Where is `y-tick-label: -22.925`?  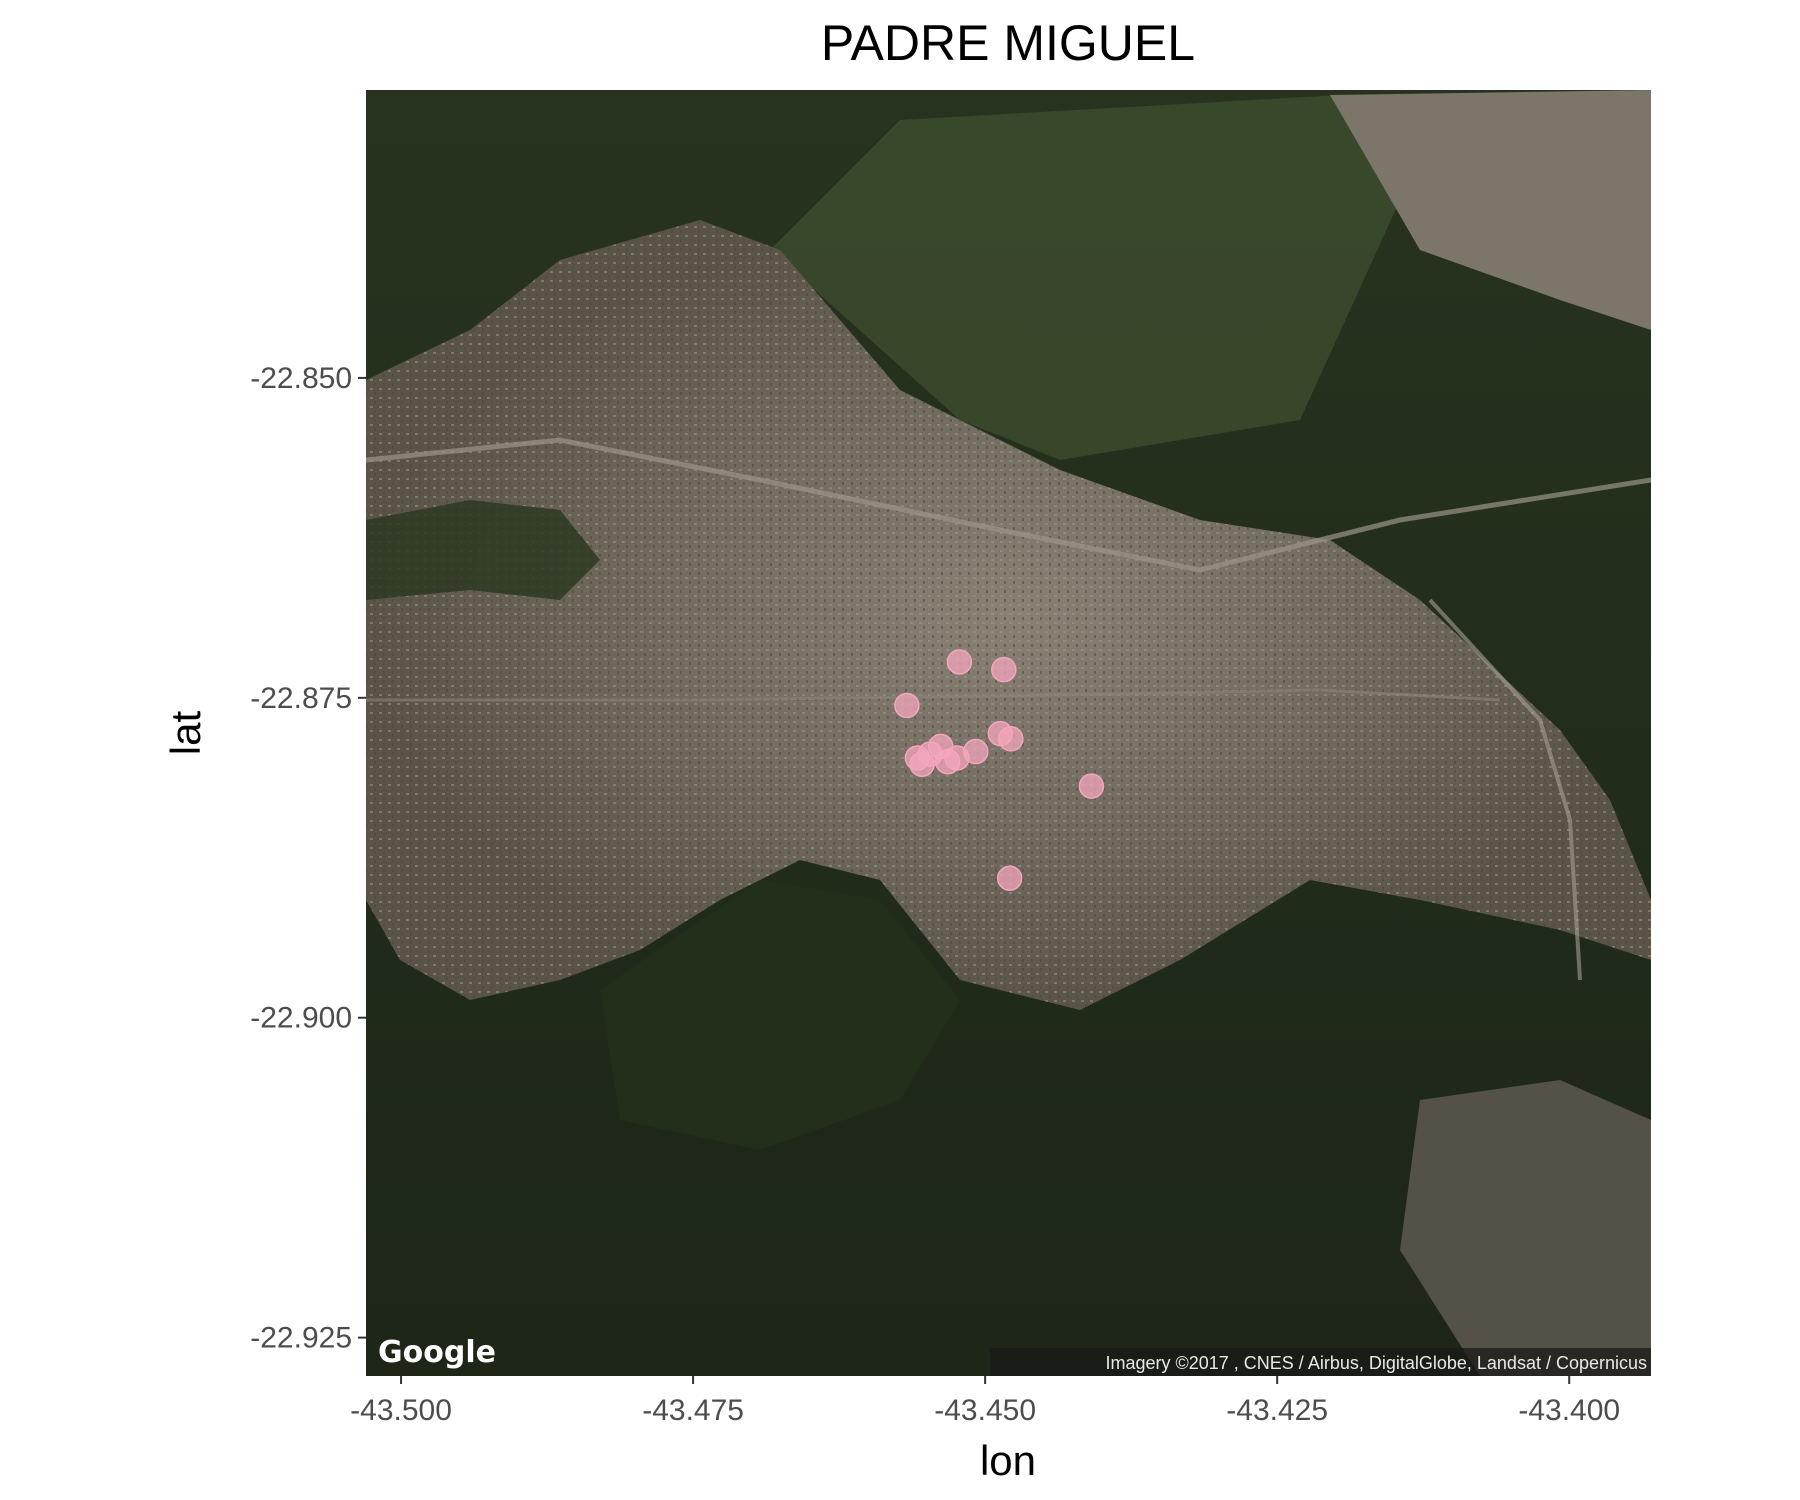 y-tick-label: -22.925 is located at coordinates (301, 1338).